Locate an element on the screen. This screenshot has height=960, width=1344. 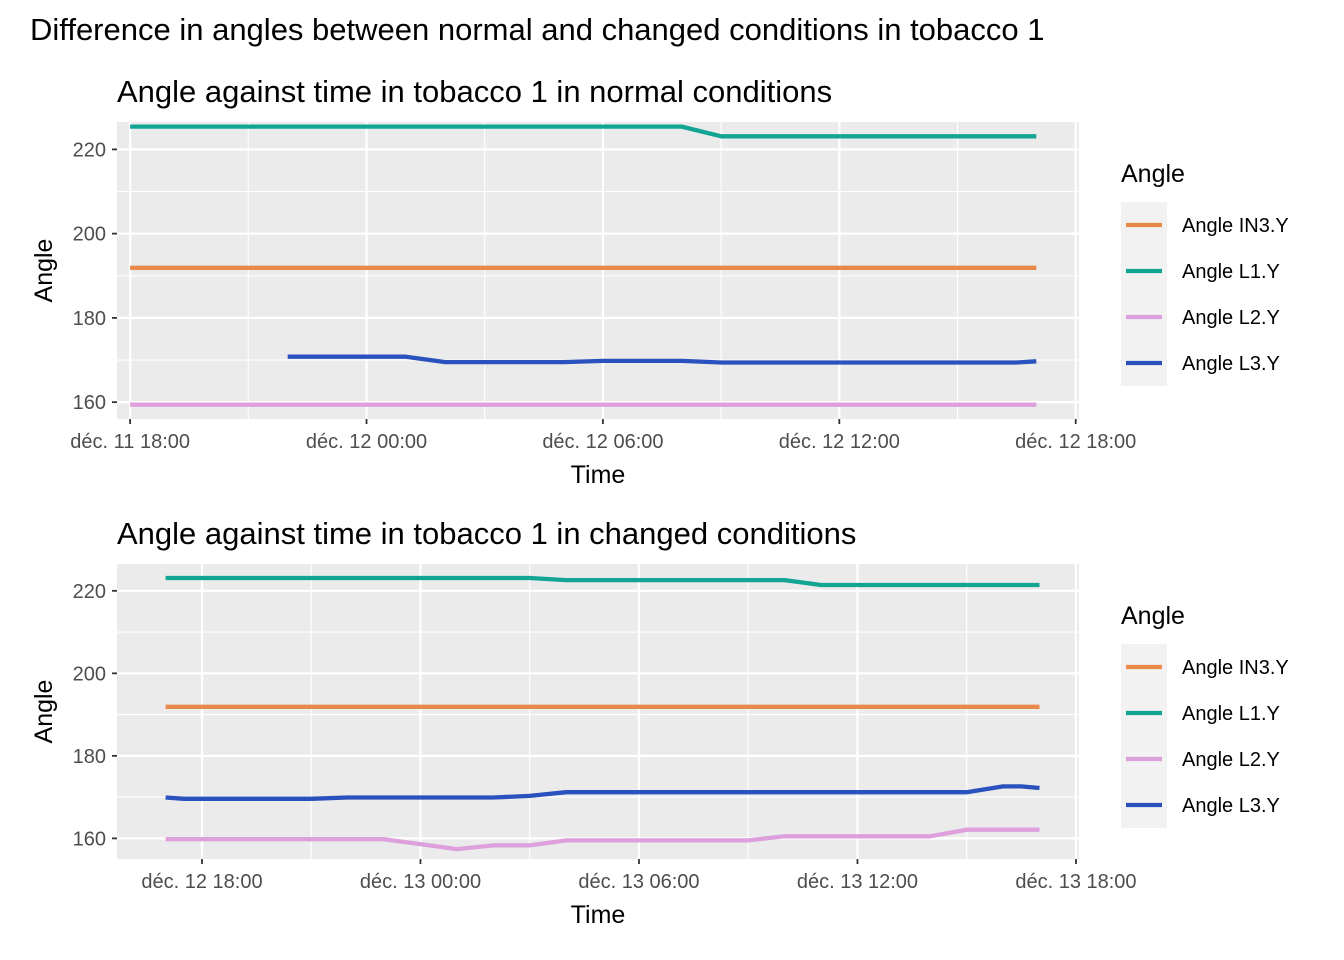
x-tick-label: déc. 13 18:00 is located at coordinates (1075, 882).